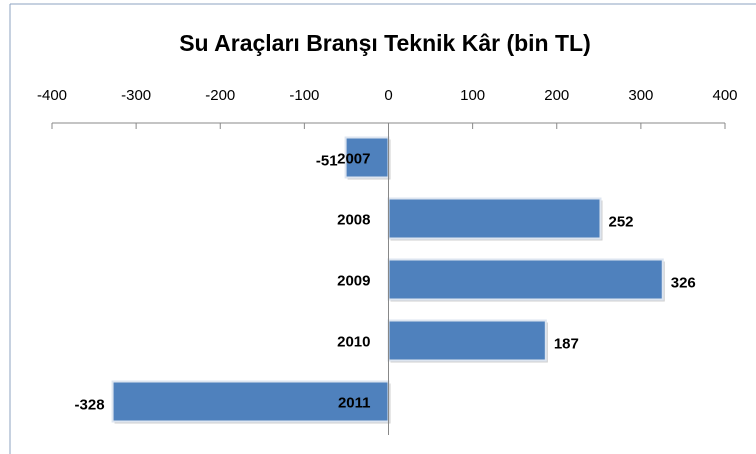 The height and width of the screenshot is (454, 756). I want to click on y-tick-label: 2011, so click(354, 402).